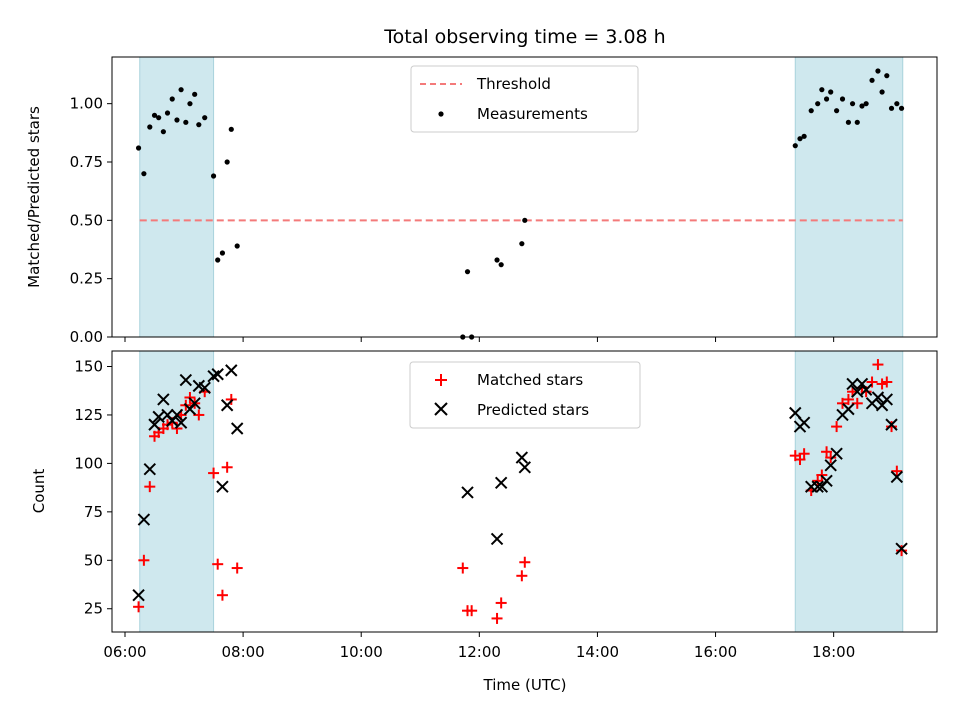  What do you see at coordinates (93, 560) in the screenshot?
I see `bottom-y-tick-label: 50` at bounding box center [93, 560].